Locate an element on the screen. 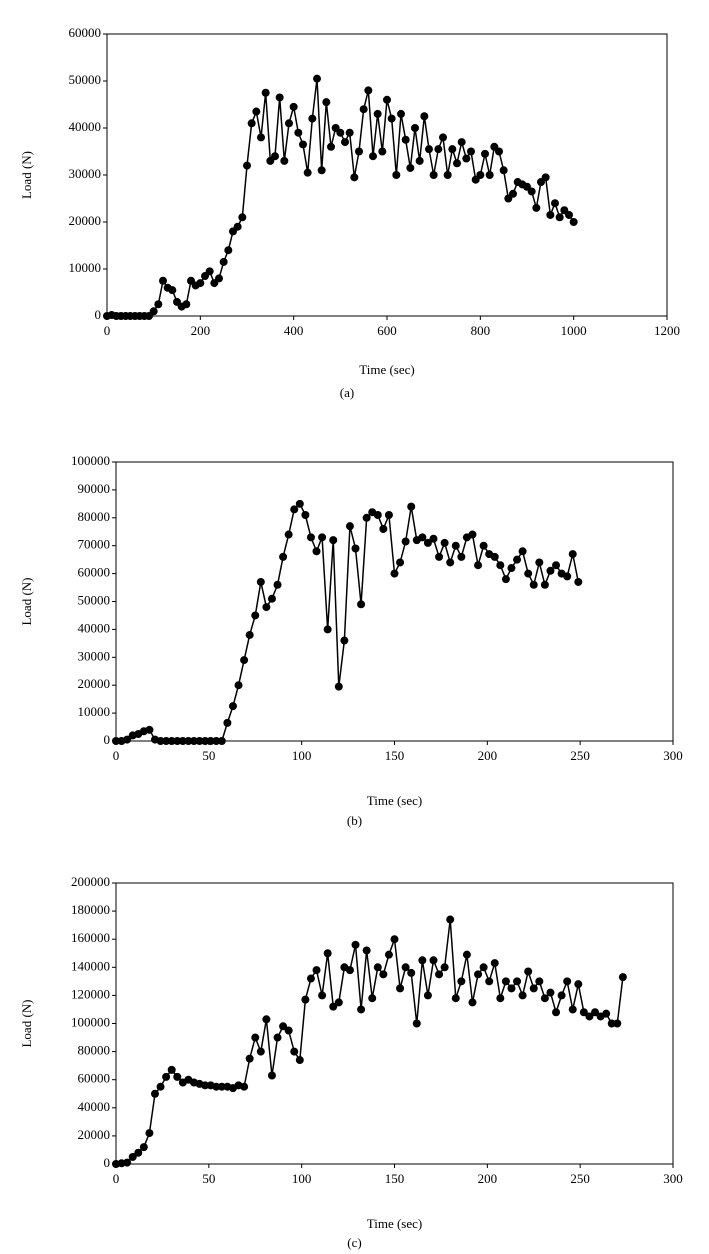  y-tick-label: 200000 is located at coordinates (90, 881).